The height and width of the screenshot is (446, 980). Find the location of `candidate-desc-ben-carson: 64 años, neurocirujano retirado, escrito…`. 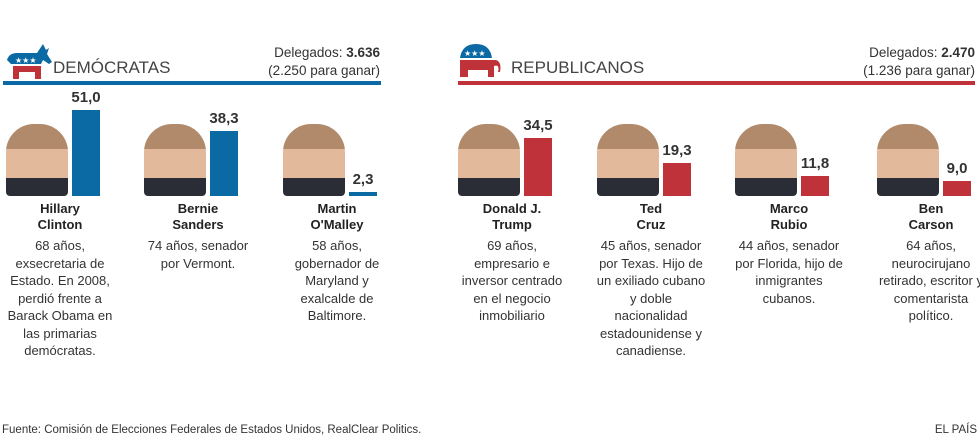

candidate-desc-ben-carson: 64 años, neurocirujano retirado, escrito… is located at coordinates (929, 280).